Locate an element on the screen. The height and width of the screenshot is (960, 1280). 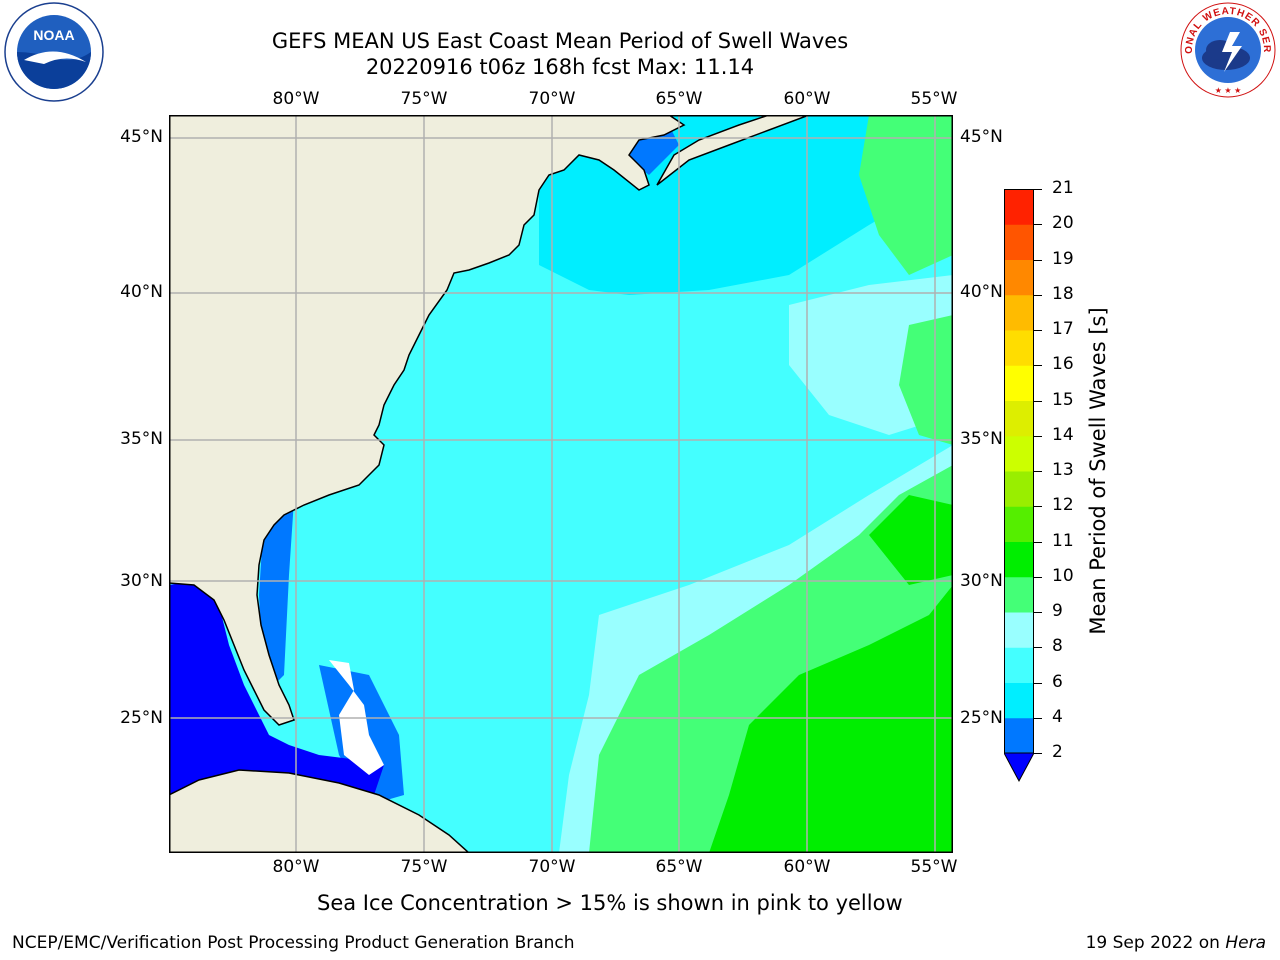
colorbar-tick-label: 20 is located at coordinates (1063, 223).